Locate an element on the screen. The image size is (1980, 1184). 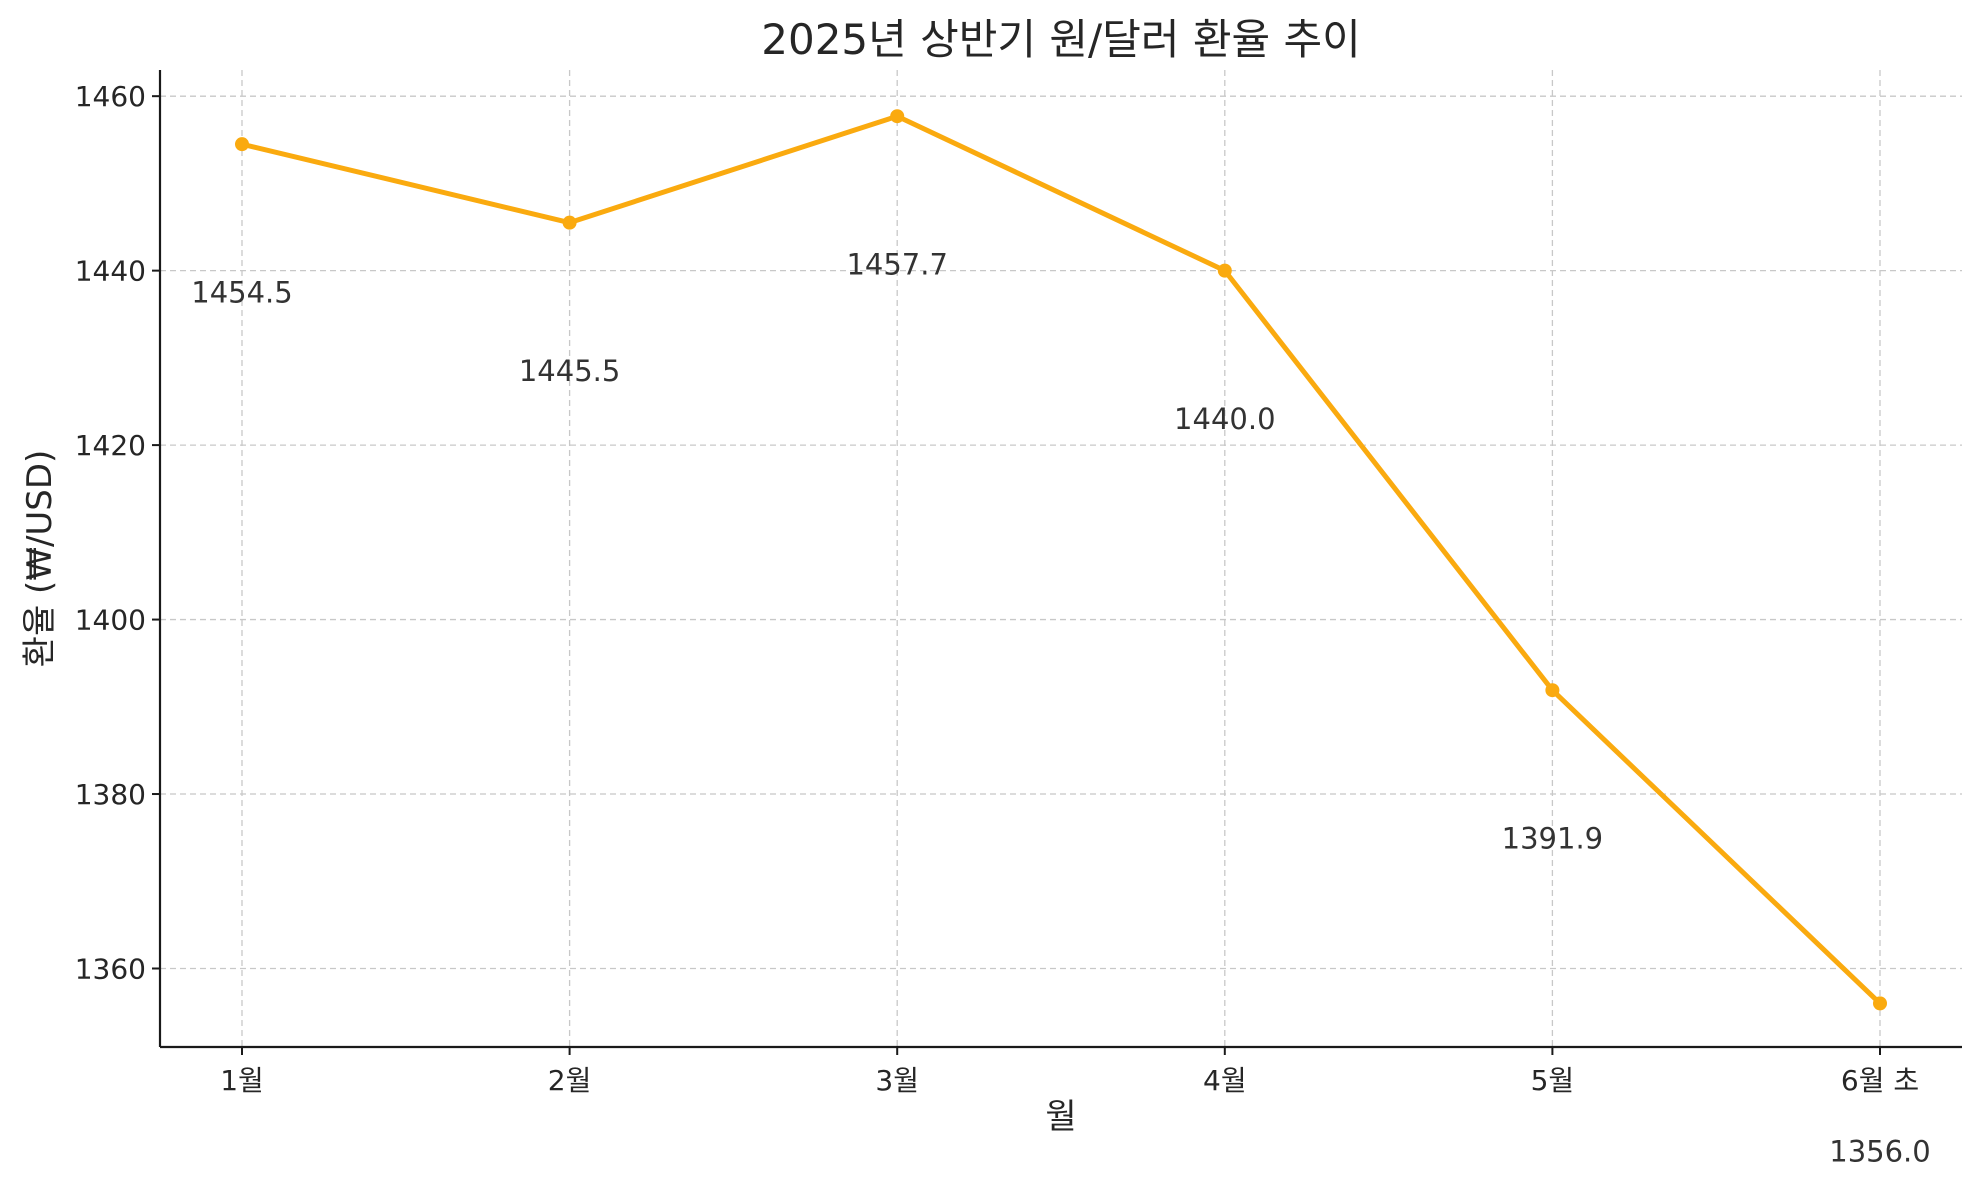
x-axis-ticks: 1월 2월 3월 4월 5월 6월 초 is located at coordinates (1069, 1072).